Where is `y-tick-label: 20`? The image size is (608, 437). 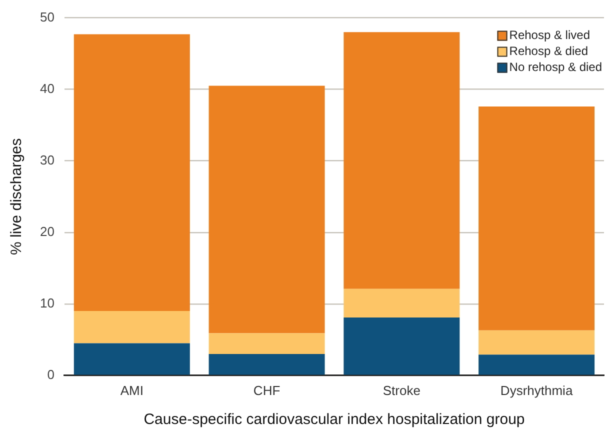 y-tick-label: 20 is located at coordinates (47, 231).